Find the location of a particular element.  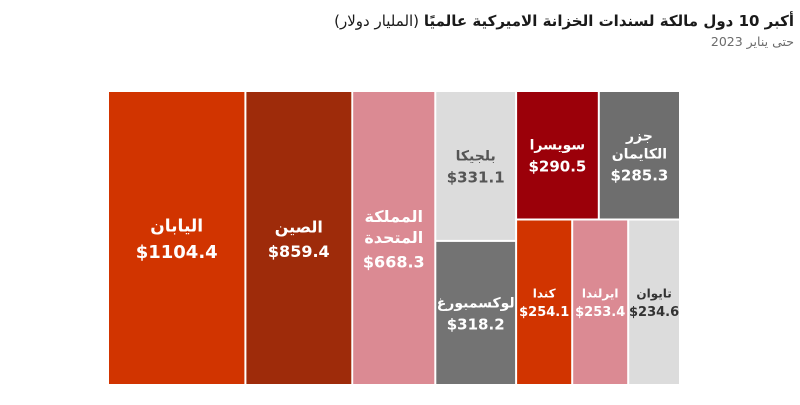

treemap-value-label: $859.4 is located at coordinates (299, 251).